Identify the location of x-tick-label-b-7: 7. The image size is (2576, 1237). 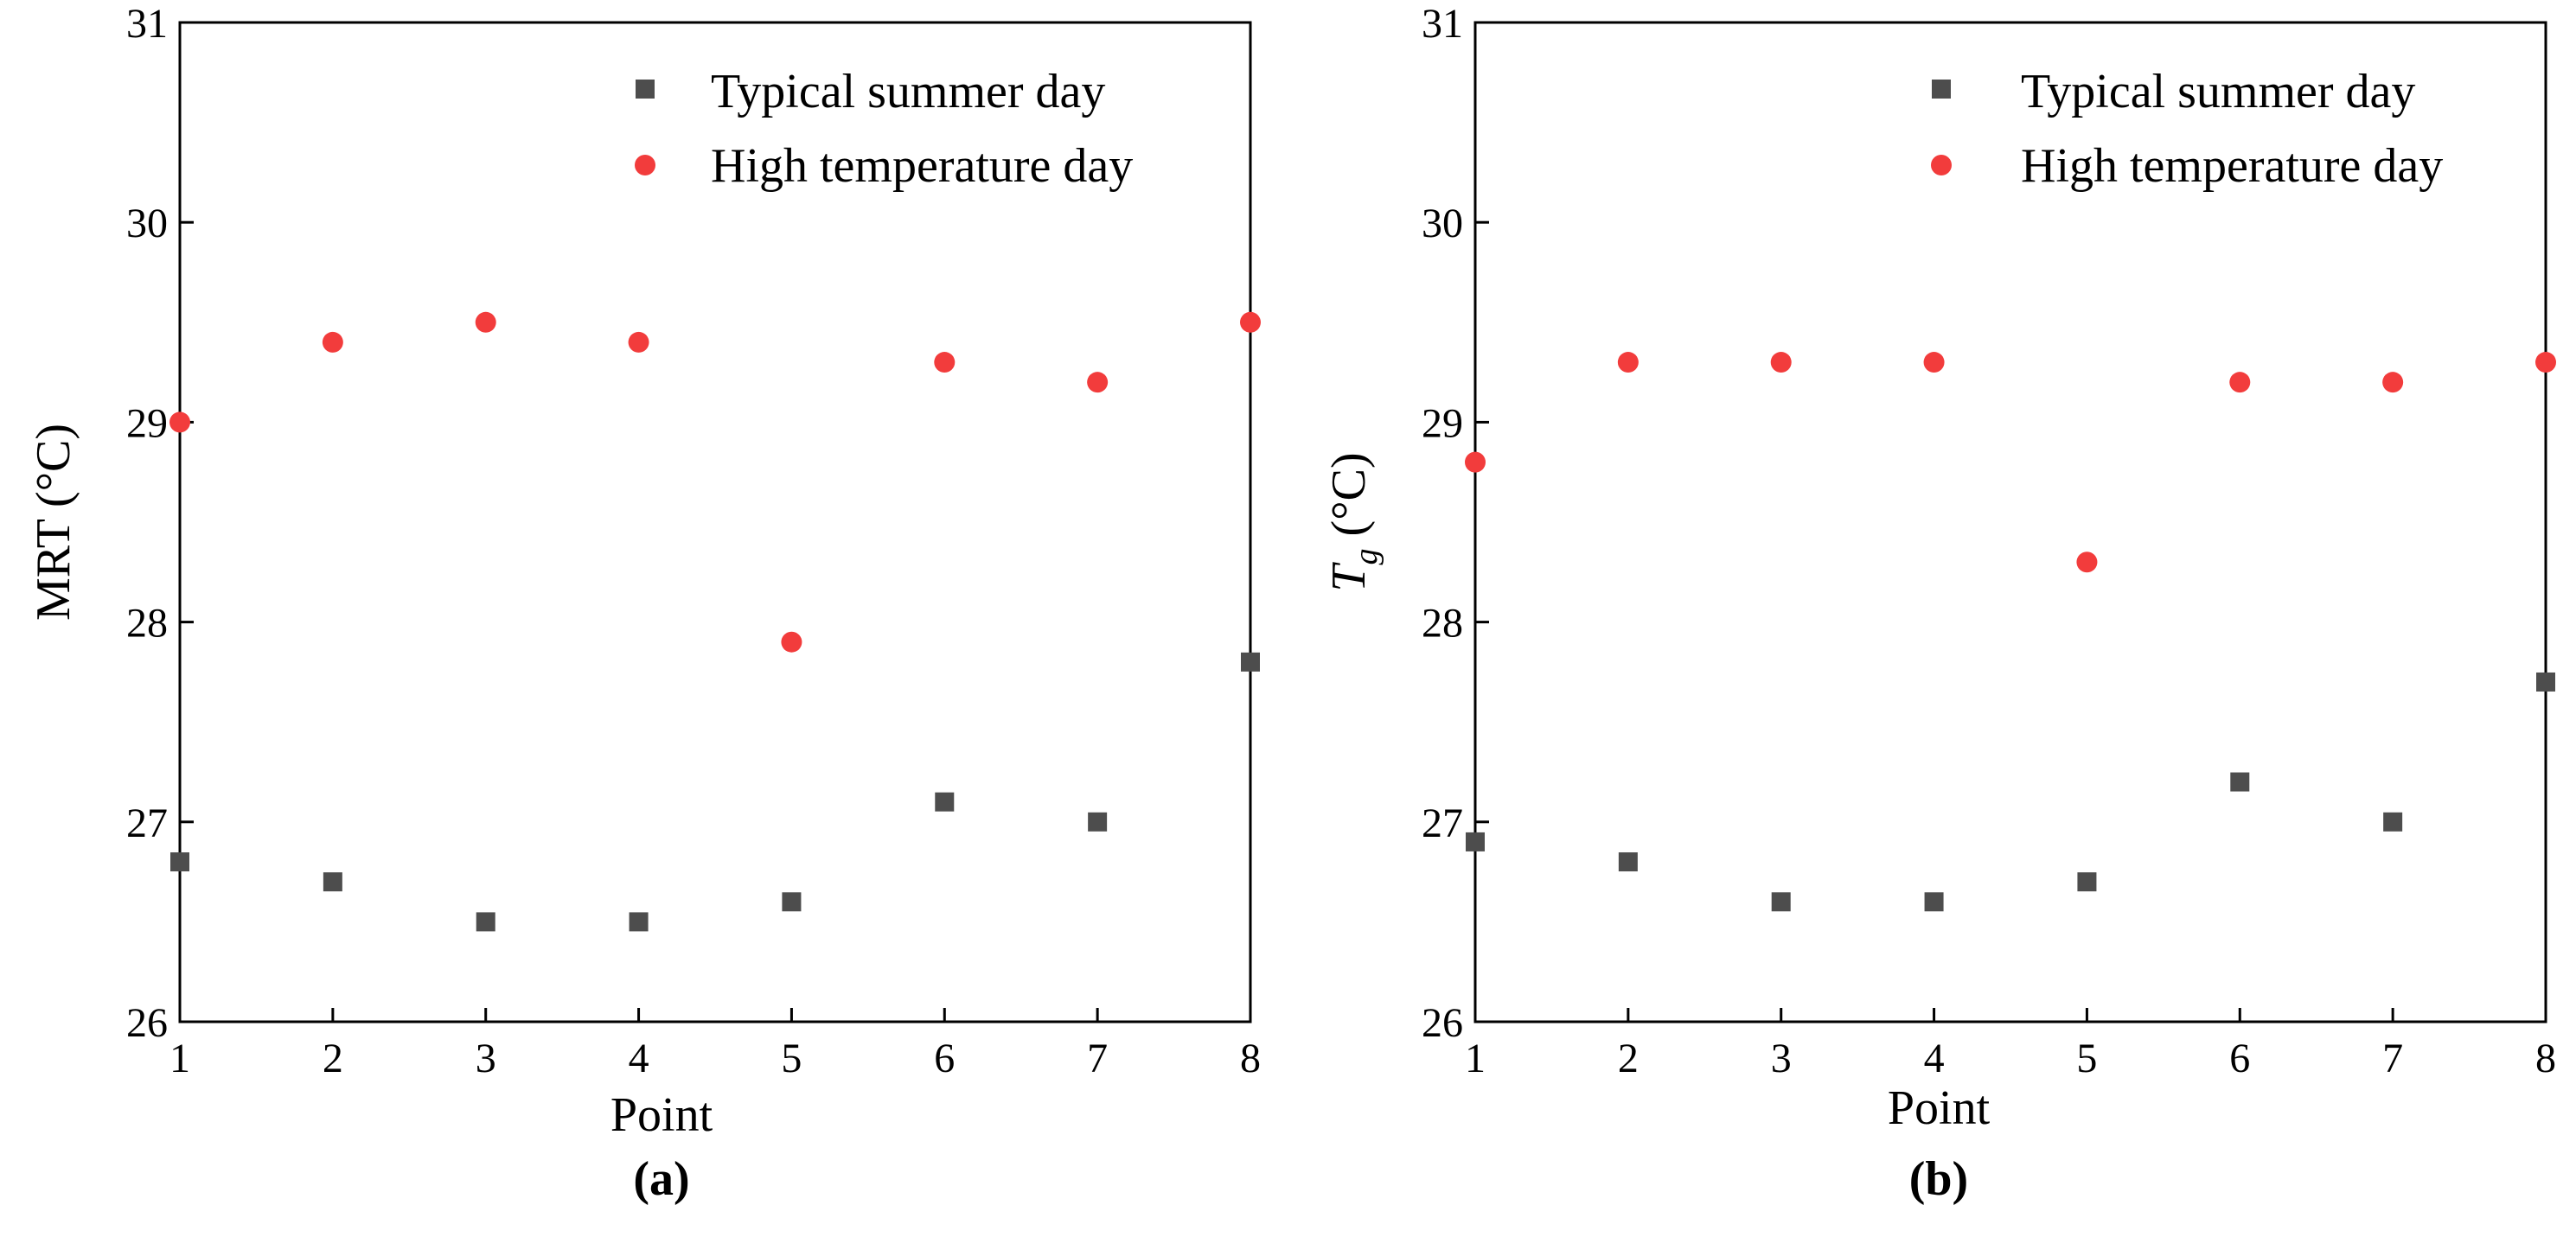
(2392, 1058).